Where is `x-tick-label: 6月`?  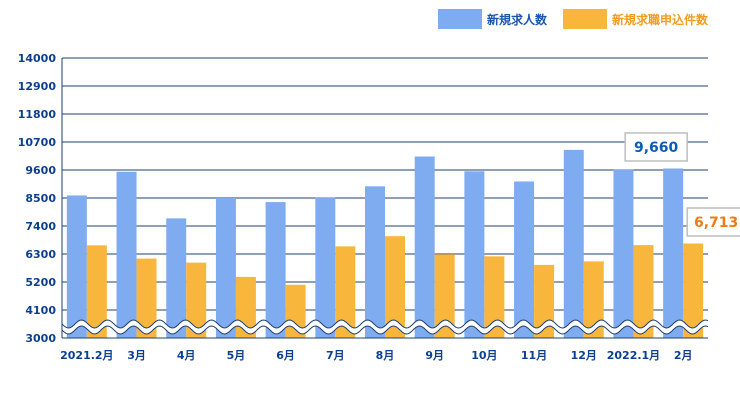 x-tick-label: 6月 is located at coordinates (285, 355).